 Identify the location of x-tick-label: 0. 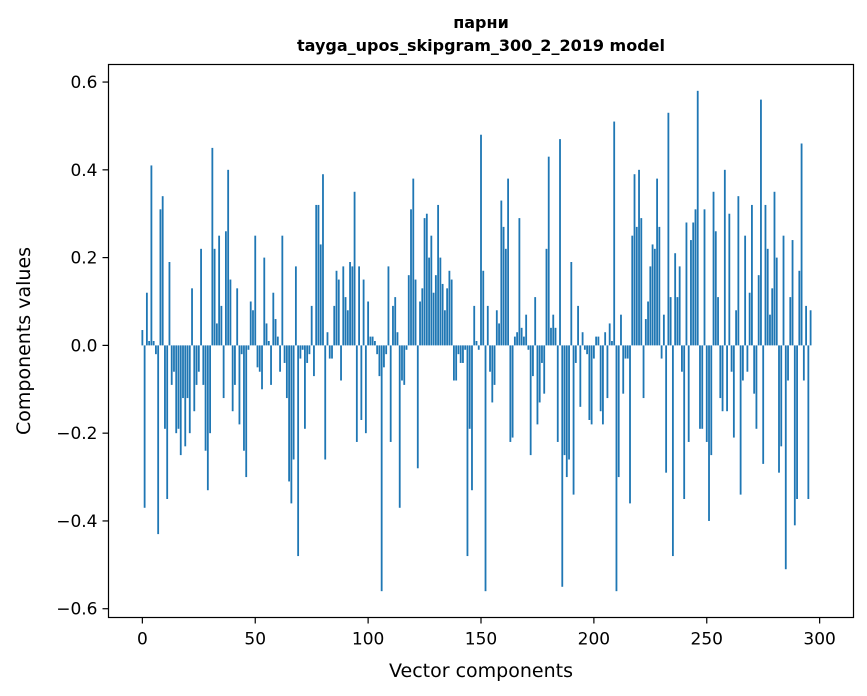
(142, 640).